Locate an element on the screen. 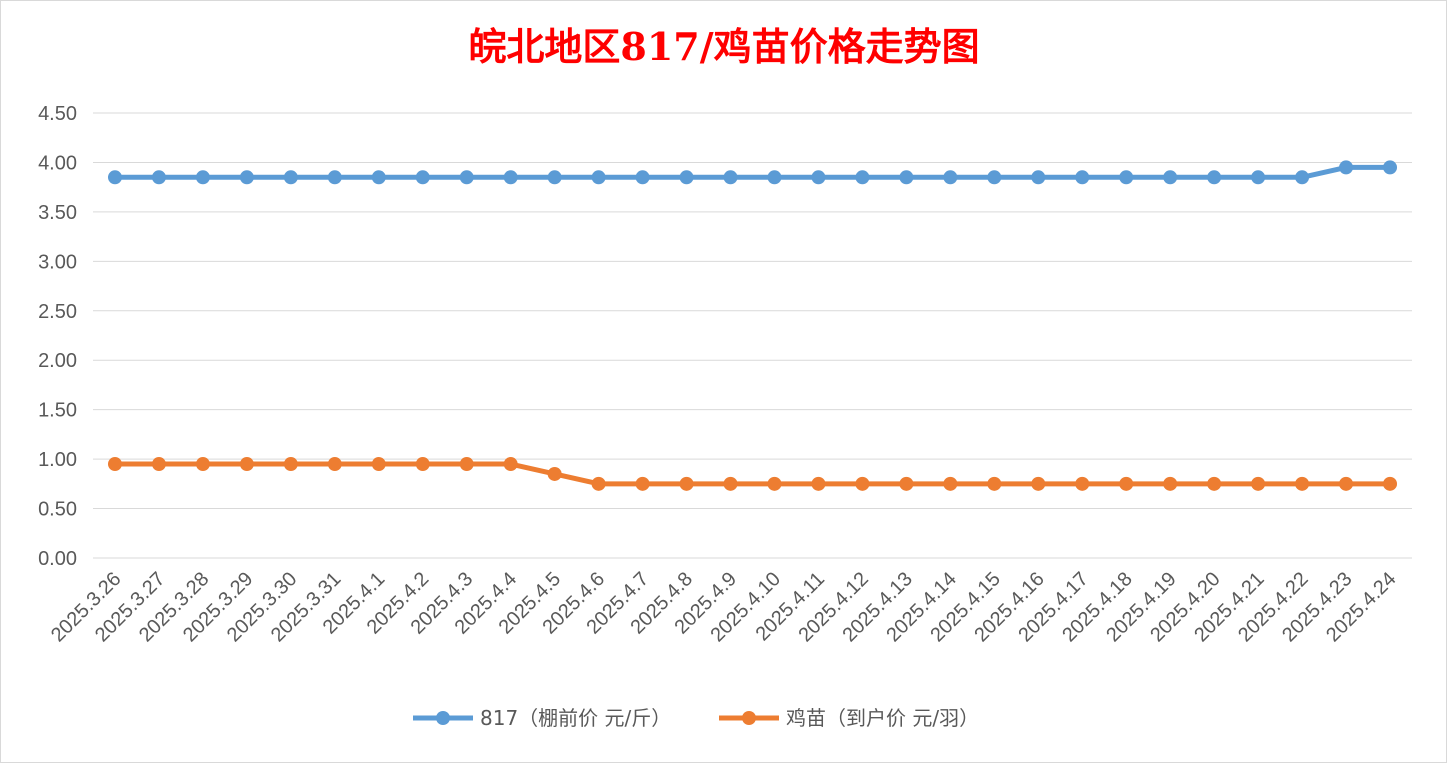 This screenshot has height=763, width=1447. y-tick-label: 2.50 is located at coordinates (57, 312).